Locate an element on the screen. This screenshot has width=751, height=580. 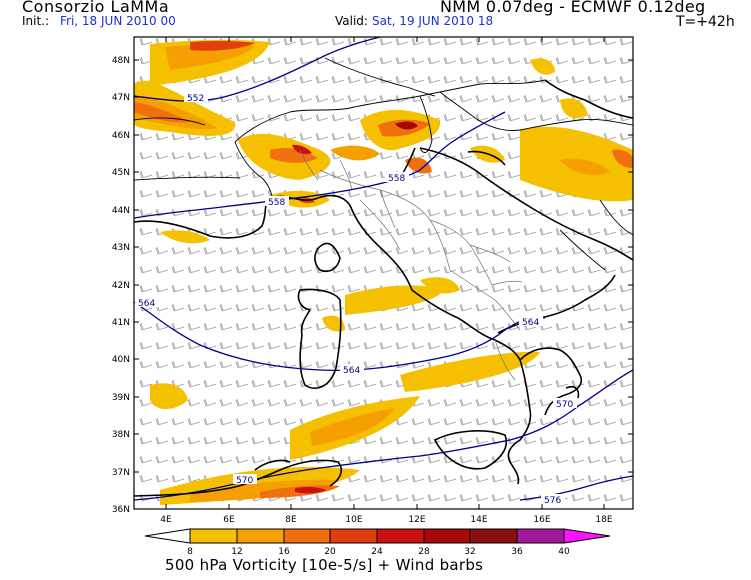
regional-borders is located at coordinates (411, 265).